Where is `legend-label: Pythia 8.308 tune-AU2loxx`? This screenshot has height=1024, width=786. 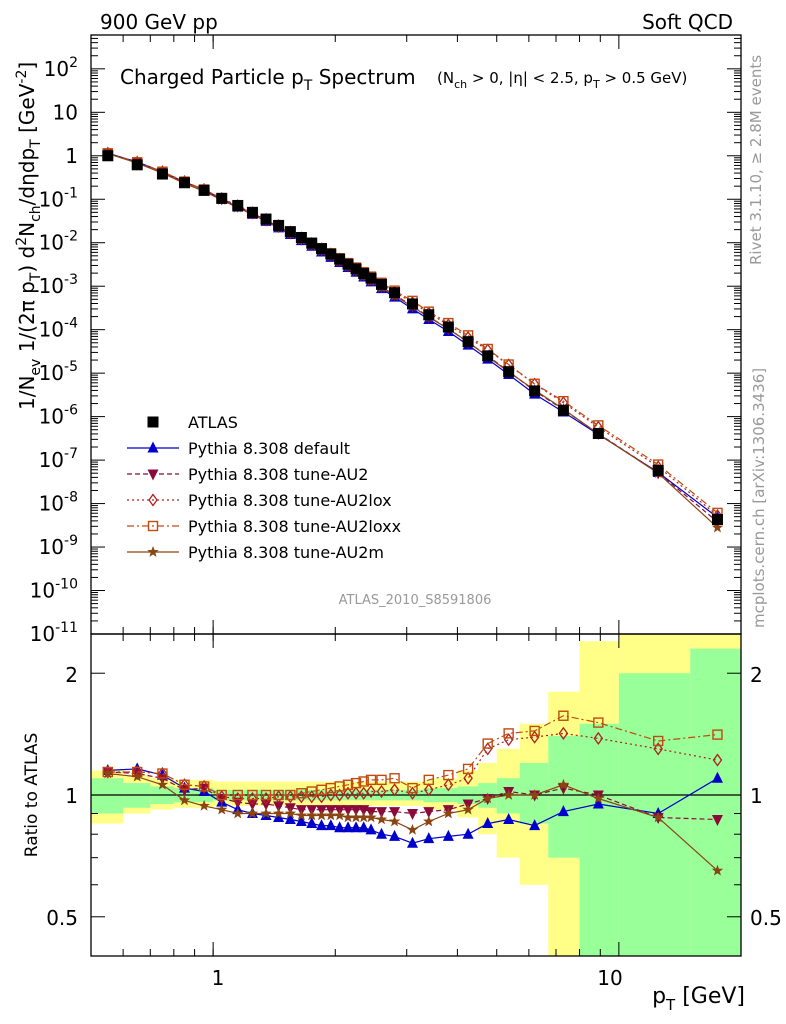
legend-label: Pythia 8.308 tune-AU2loxx is located at coordinates (294, 526).